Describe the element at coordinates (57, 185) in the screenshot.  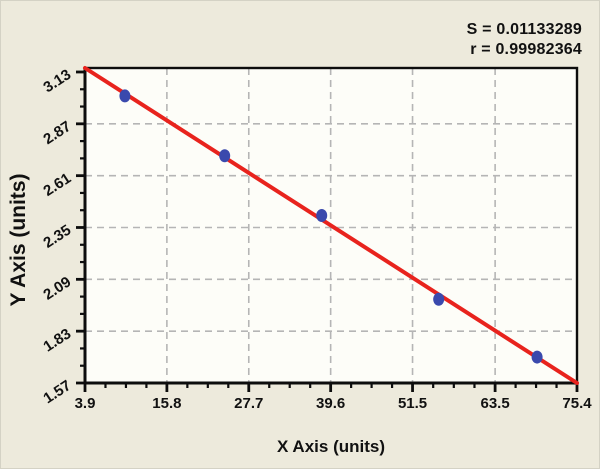
I see `y-tick-label: 2.61` at that location.